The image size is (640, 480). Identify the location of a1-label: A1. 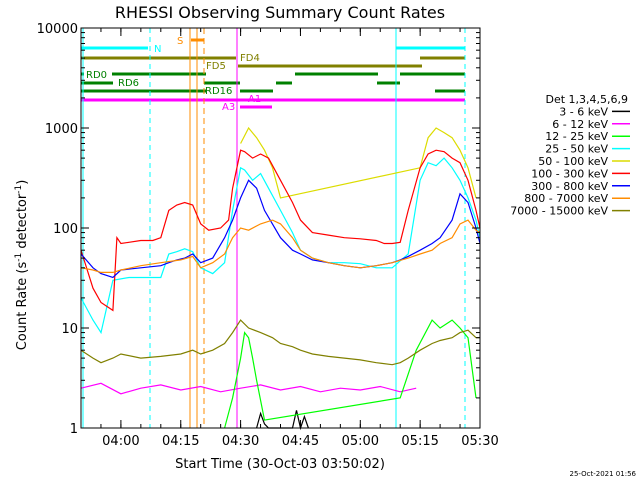
(254, 99).